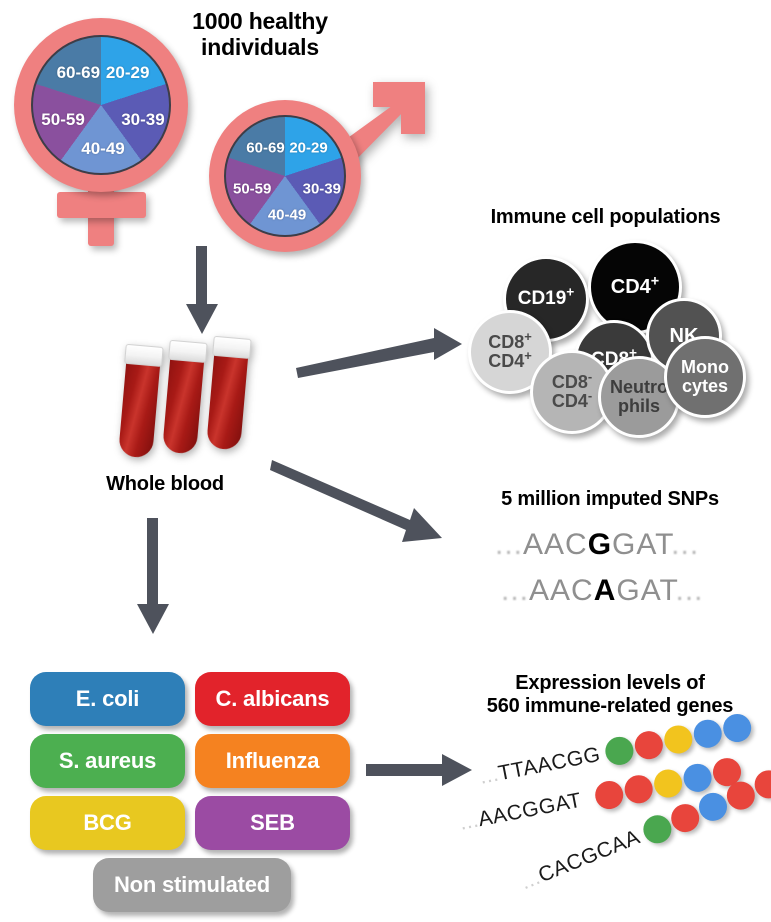 This screenshot has width=771, height=922. What do you see at coordinates (520, 811) in the screenshot?
I see `gene-strand-sequence: ...AACGGAT` at bounding box center [520, 811].